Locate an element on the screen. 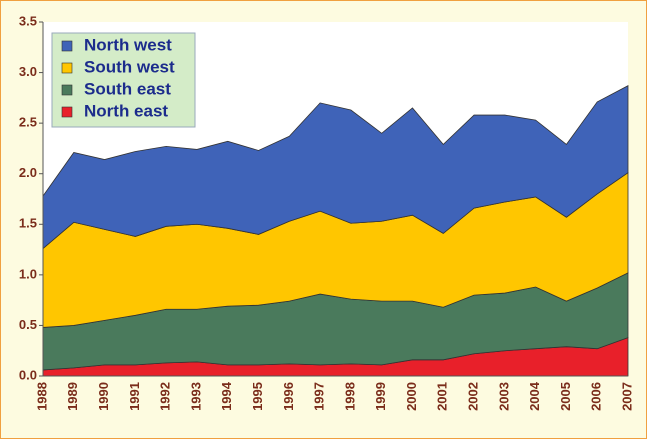 This screenshot has width=647, height=439. legend-label: South east is located at coordinates (127, 88).